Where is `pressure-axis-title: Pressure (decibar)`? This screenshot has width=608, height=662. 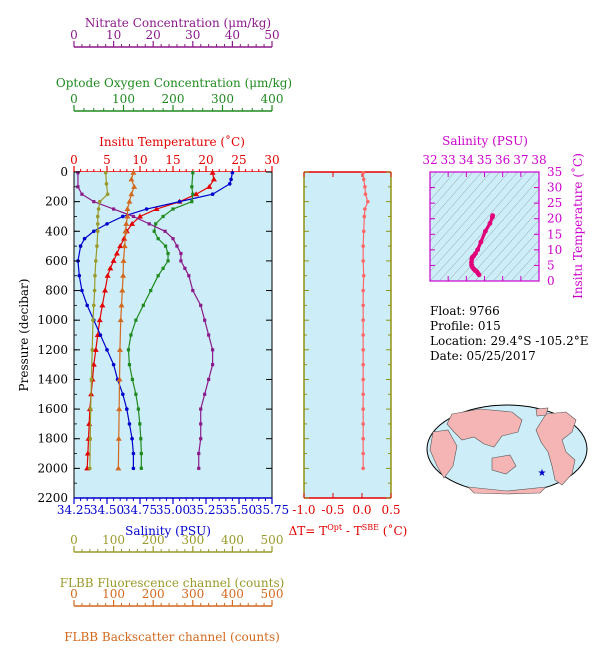
pressure-axis-title: Pressure (decibar) is located at coordinates (24, 335).